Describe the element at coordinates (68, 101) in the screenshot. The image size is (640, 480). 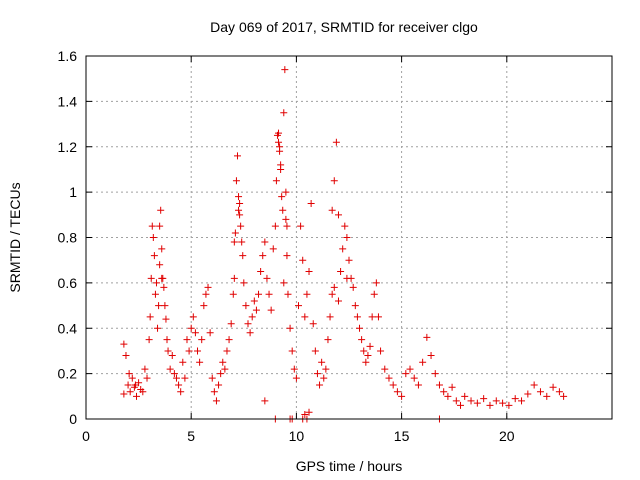
I see `y-tick-label: 1.4` at that location.